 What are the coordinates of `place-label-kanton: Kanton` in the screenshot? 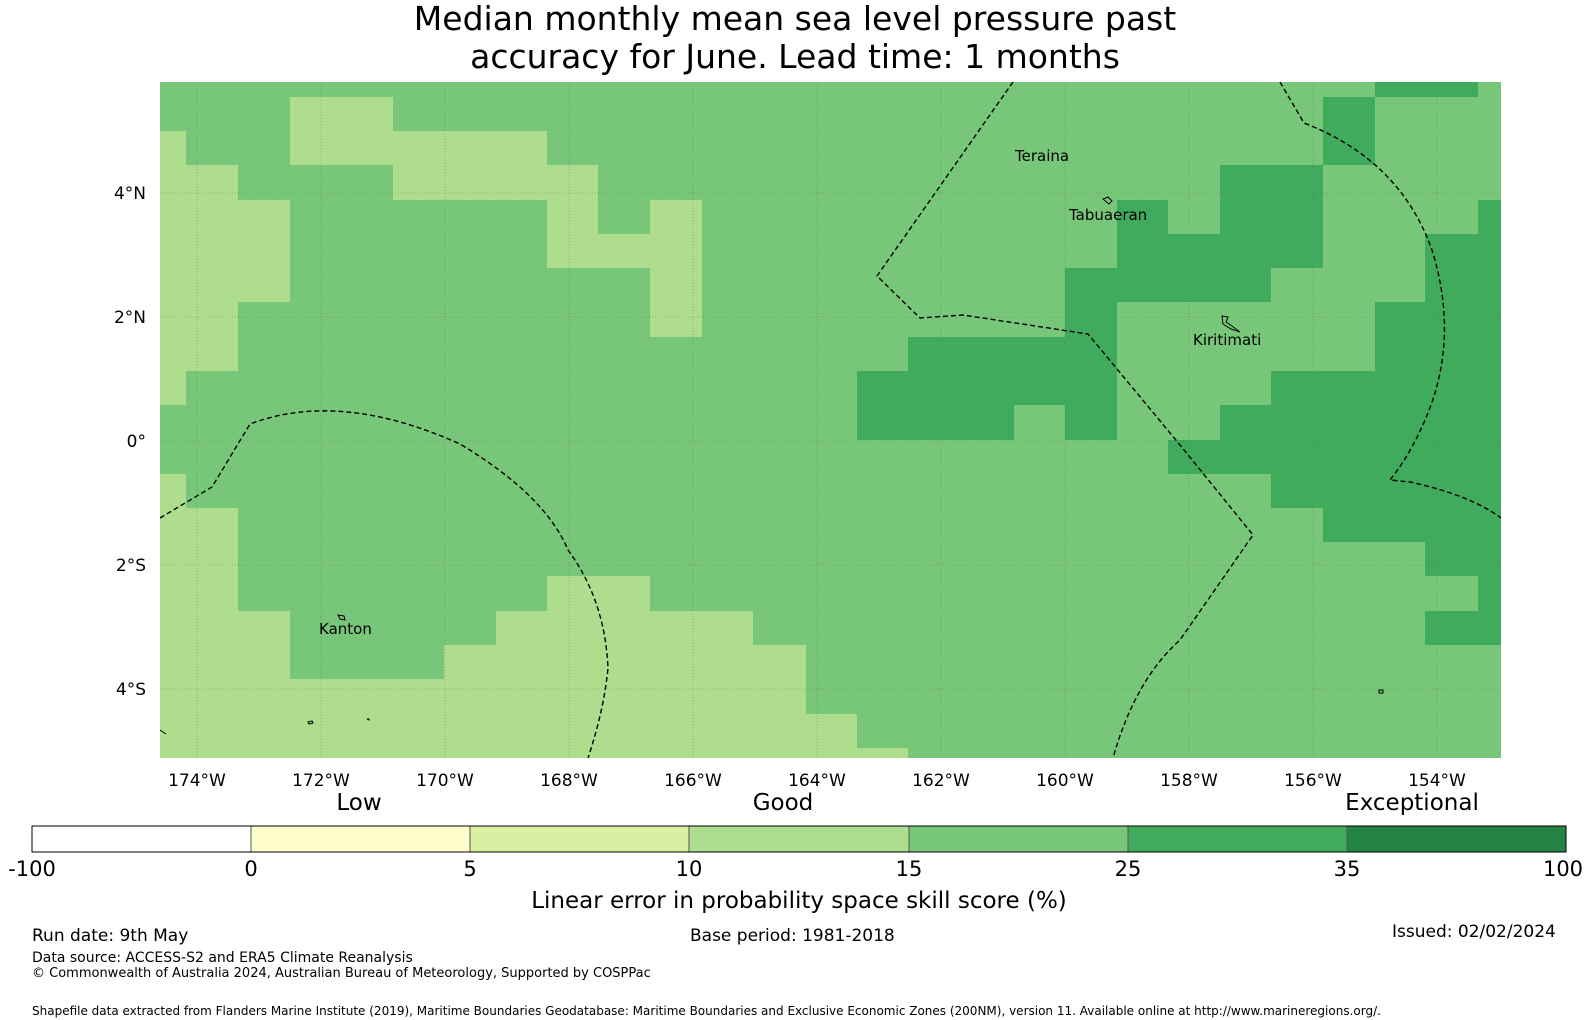 It's located at (345, 629).